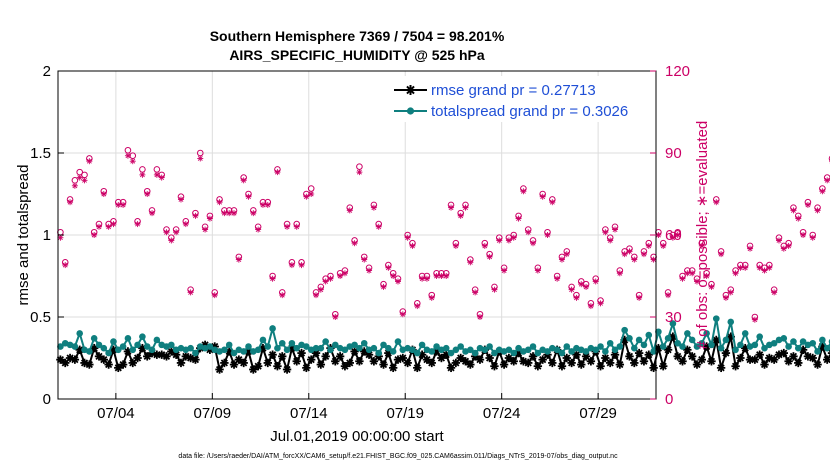 This screenshot has height=470, width=830. I want to click on series, so click(443, 344).